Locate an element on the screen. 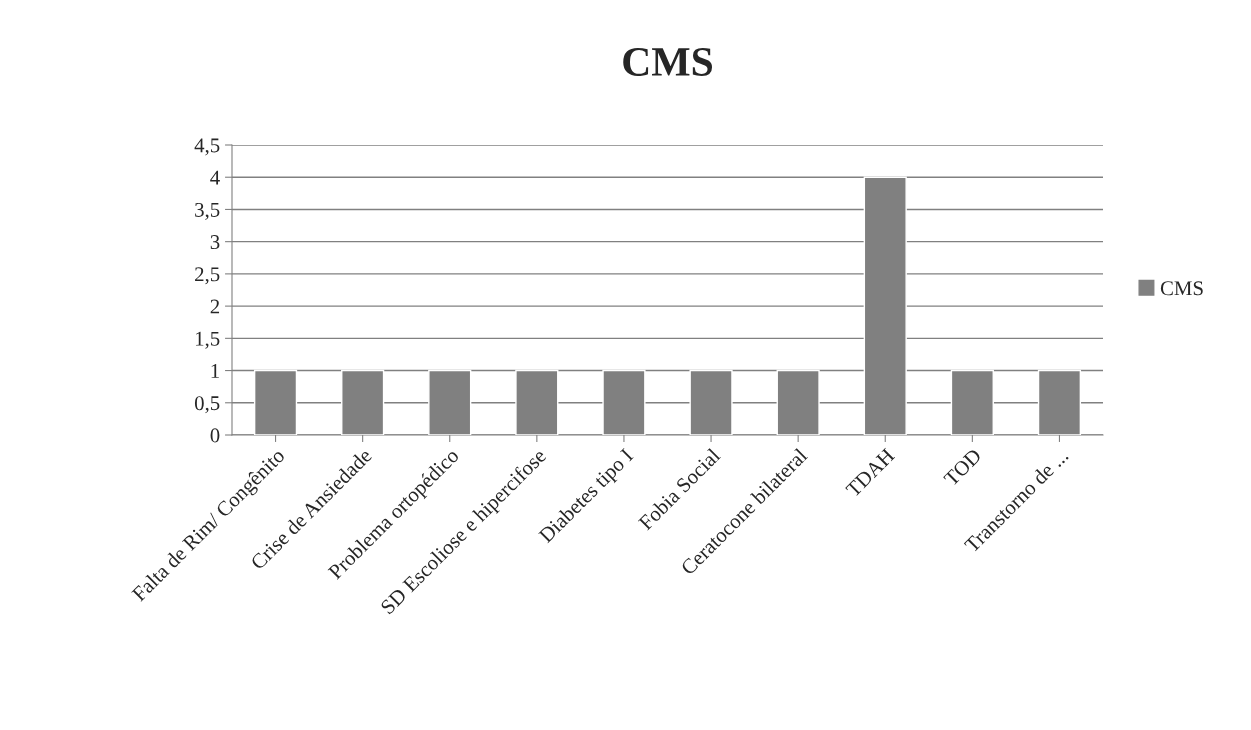 Image resolution: width=1251 pixels, height=730 pixels. y-tick-label: 1,5 is located at coordinates (207, 340).